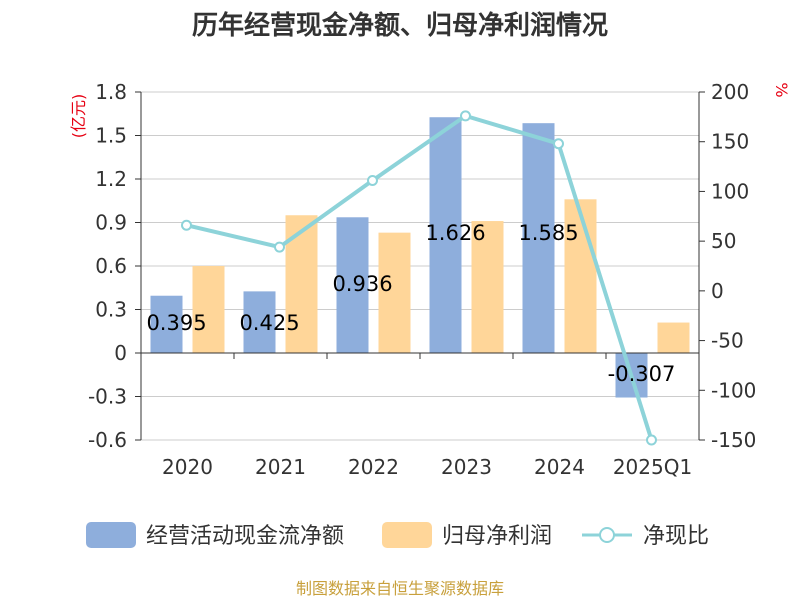 Image resolution: width=800 pixels, height=600 pixels. What do you see at coordinates (400, 25) in the screenshot?
I see `chart-title: 历年经营现金净额、归母净利润情况` at bounding box center [400, 25].